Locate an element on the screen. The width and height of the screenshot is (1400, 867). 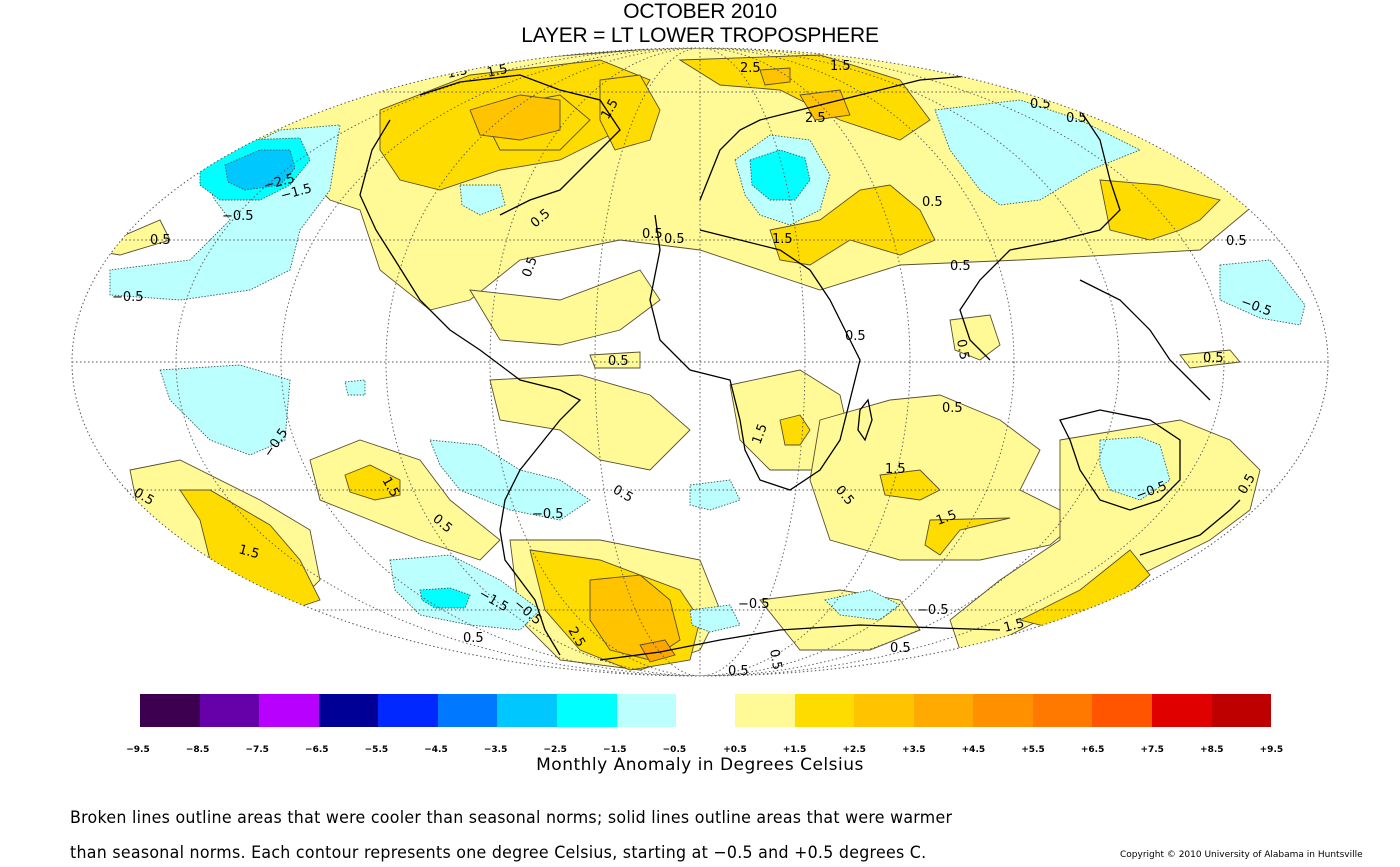
meridian-line is located at coordinates (700, 362).